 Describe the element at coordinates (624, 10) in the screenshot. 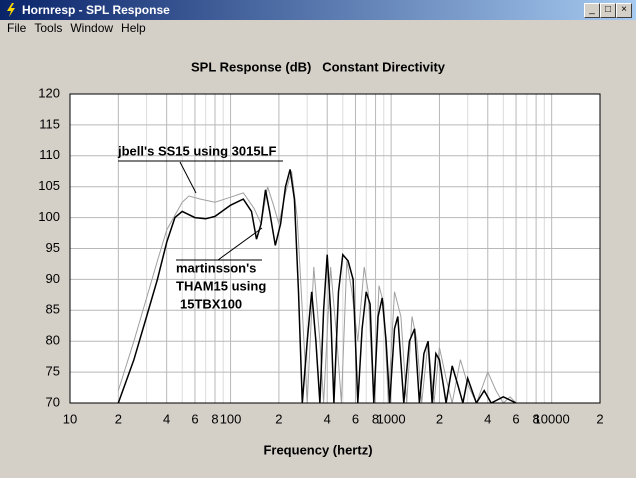

I see `close-button: ×` at that location.